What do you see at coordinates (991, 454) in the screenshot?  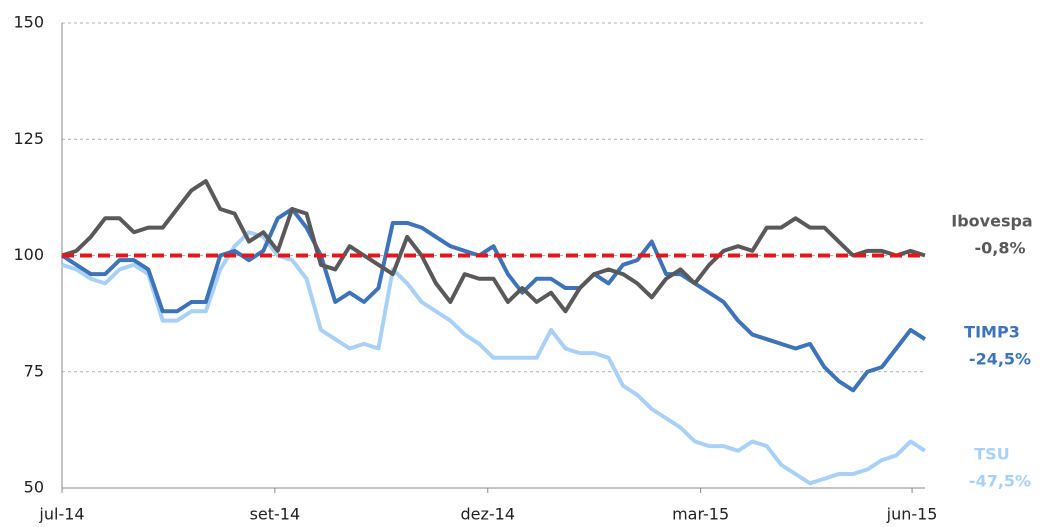 I see `series-name-label: TSU` at bounding box center [991, 454].